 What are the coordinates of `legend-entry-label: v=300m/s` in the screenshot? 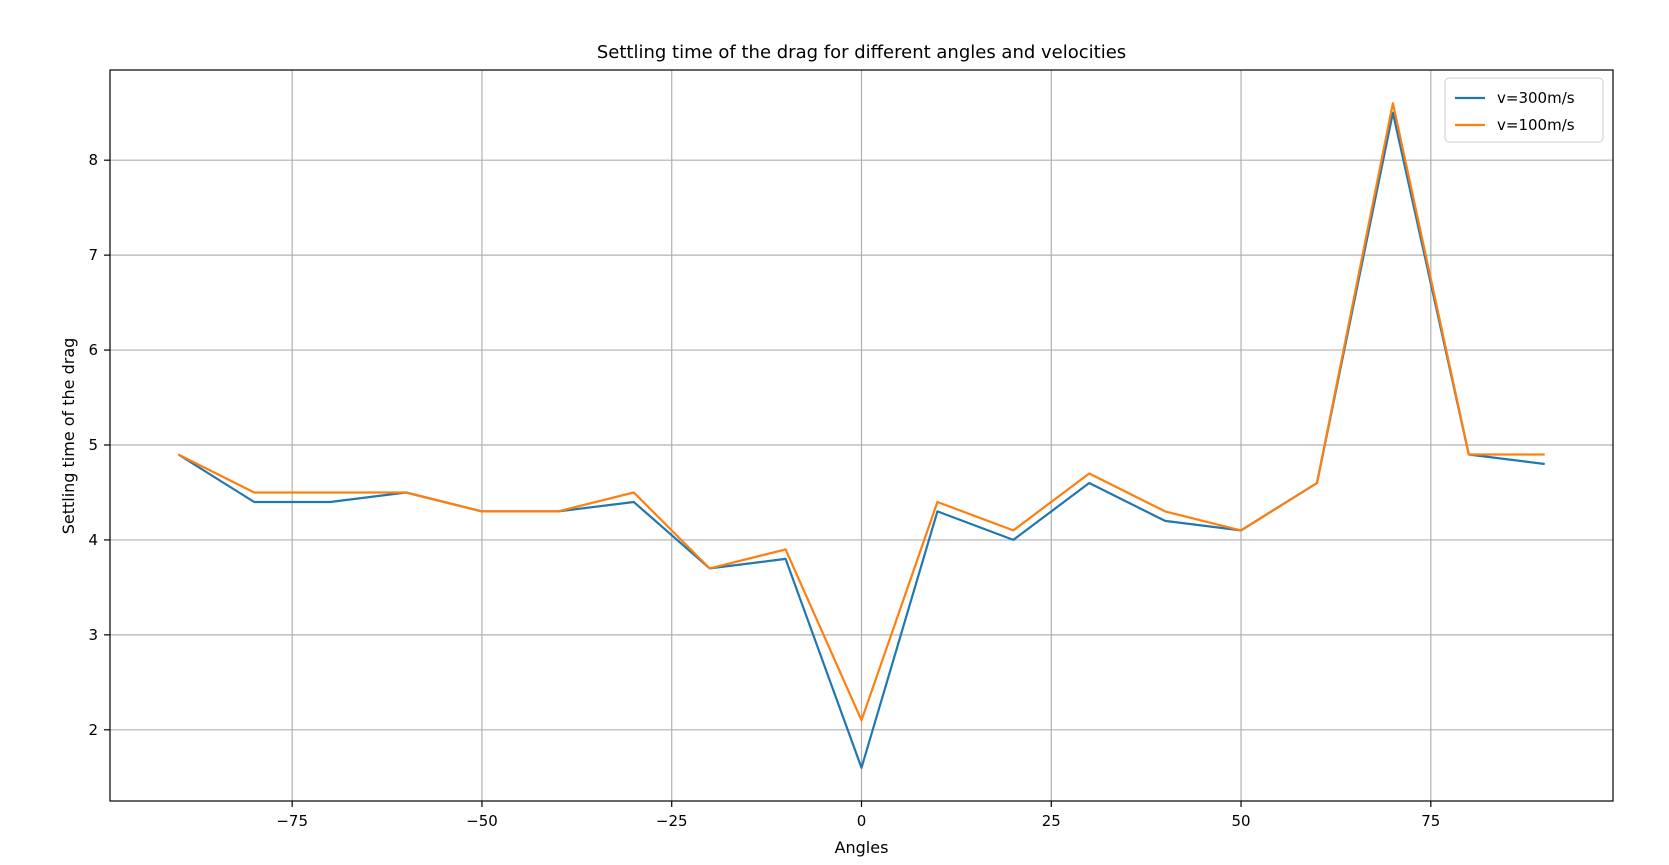 It's located at (1536, 98).